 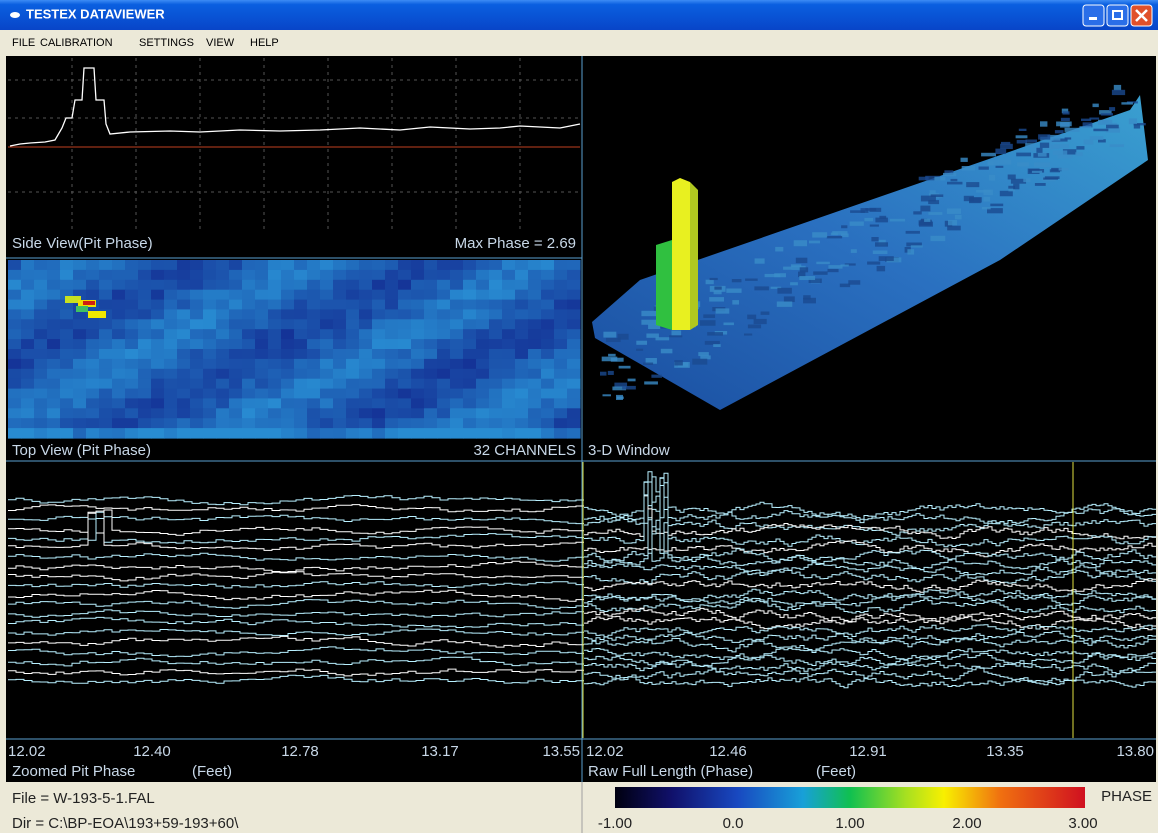 I want to click on colorbar-ticks: -1.00 0.0 1.00 2.00 3.00, so click(x=848, y=823).